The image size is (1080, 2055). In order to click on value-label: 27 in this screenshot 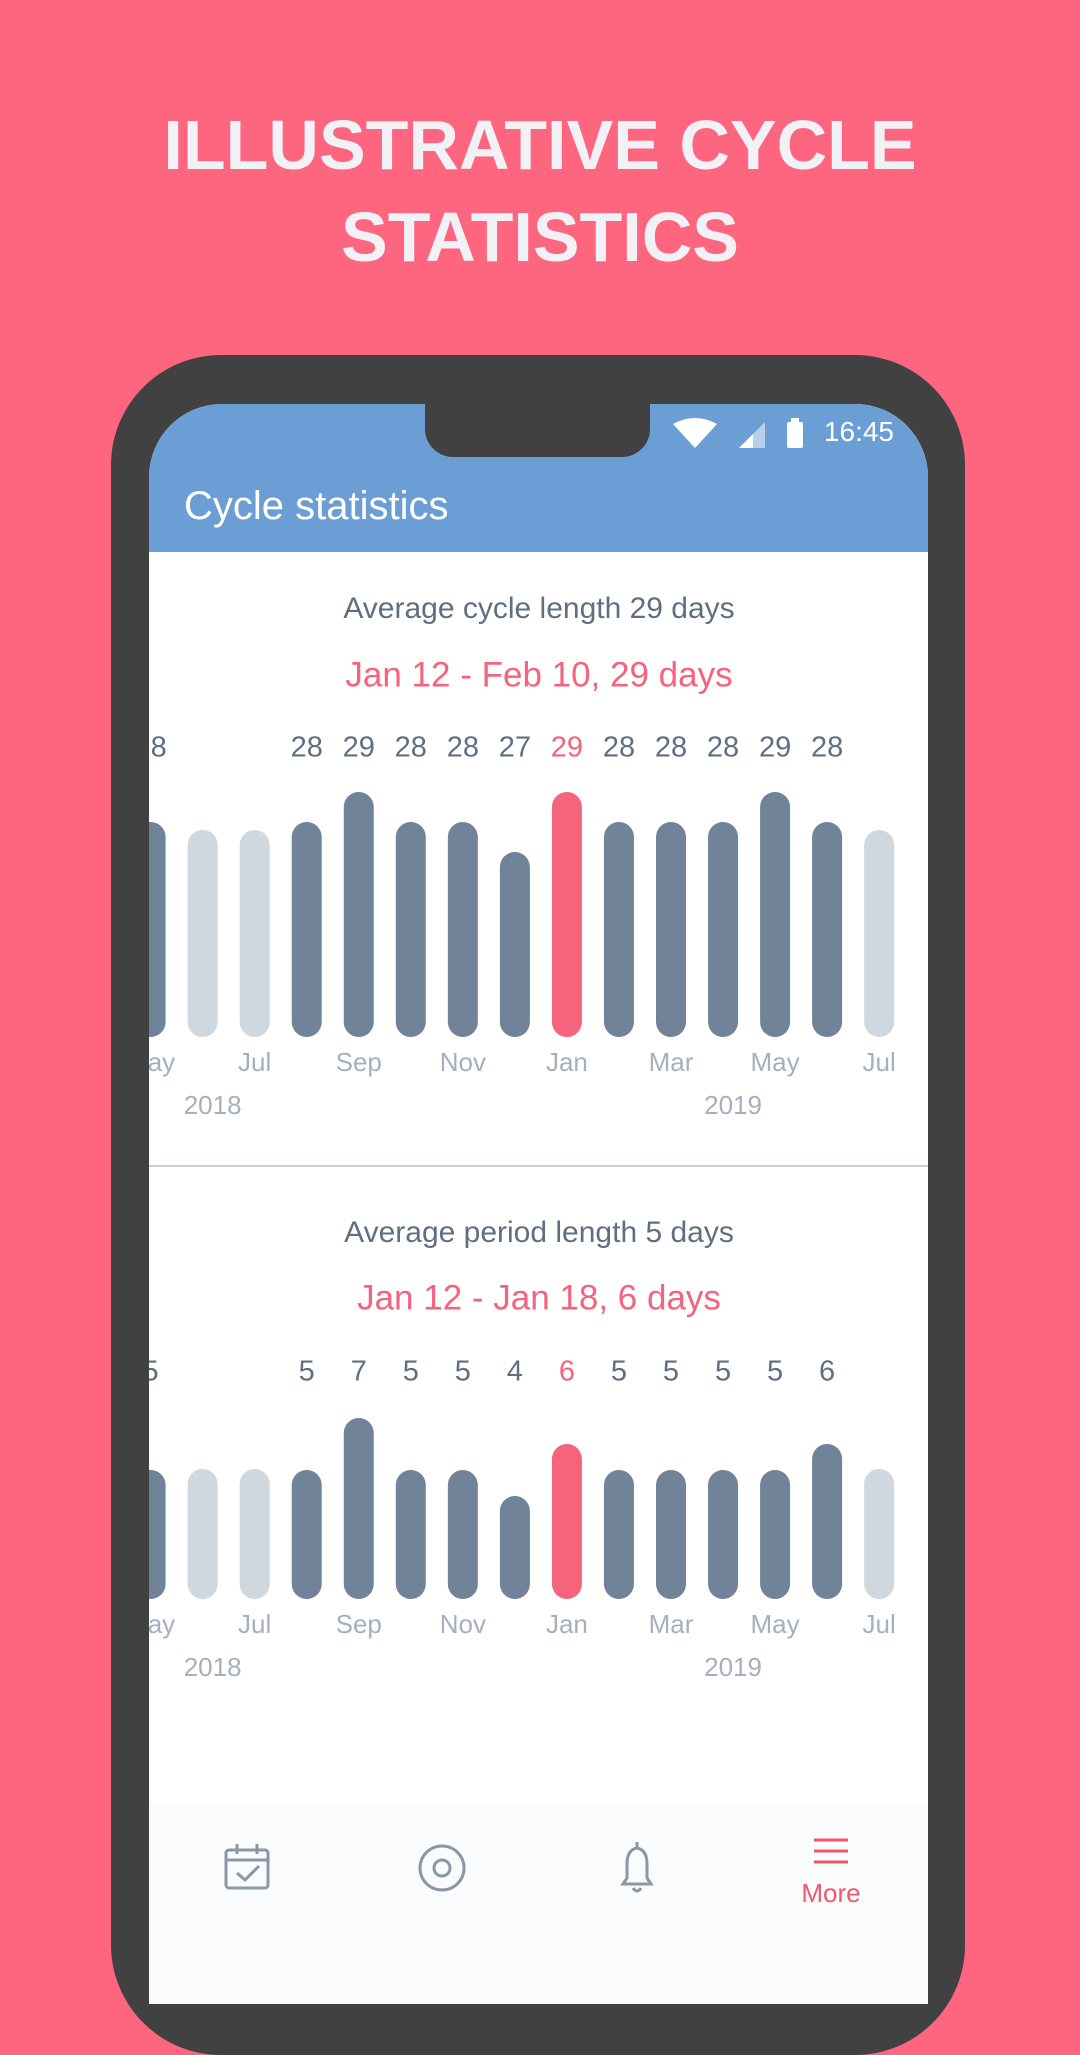, I will do `click(515, 748)`.